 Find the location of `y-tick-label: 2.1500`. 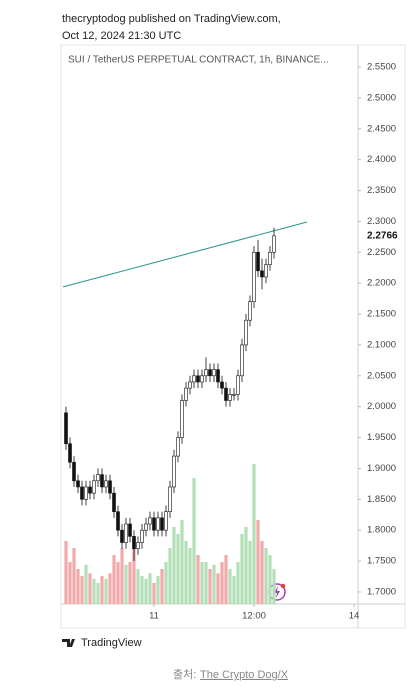

y-tick-label: 2.1500 is located at coordinates (381, 314).